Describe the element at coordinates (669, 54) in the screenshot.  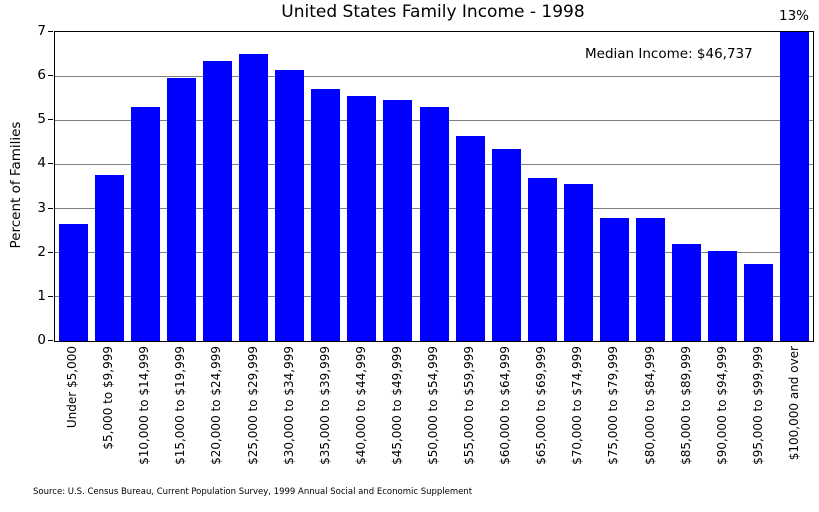
I see `median-income-annotation: Median Income: $46,737` at that location.